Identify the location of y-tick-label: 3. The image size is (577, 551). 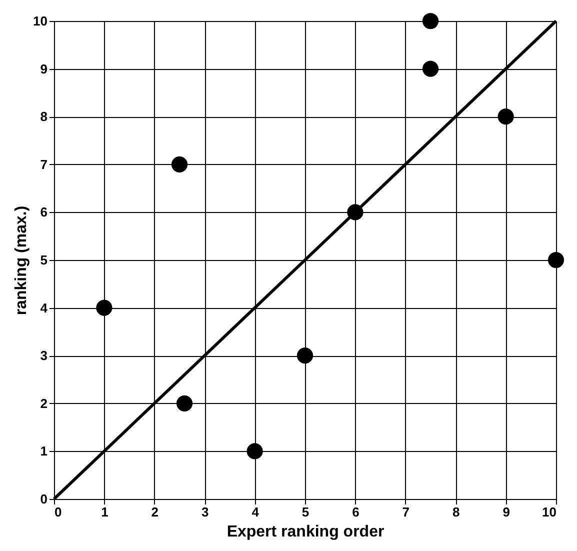
(44, 356).